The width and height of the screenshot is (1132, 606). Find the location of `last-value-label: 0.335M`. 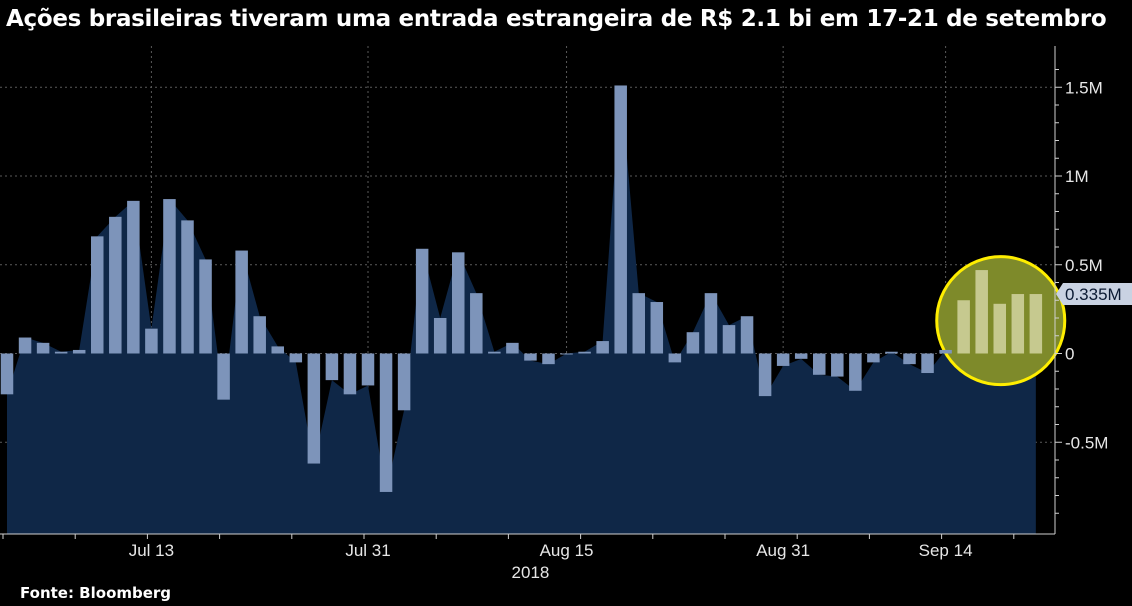

last-value-label: 0.335M is located at coordinates (1094, 294).